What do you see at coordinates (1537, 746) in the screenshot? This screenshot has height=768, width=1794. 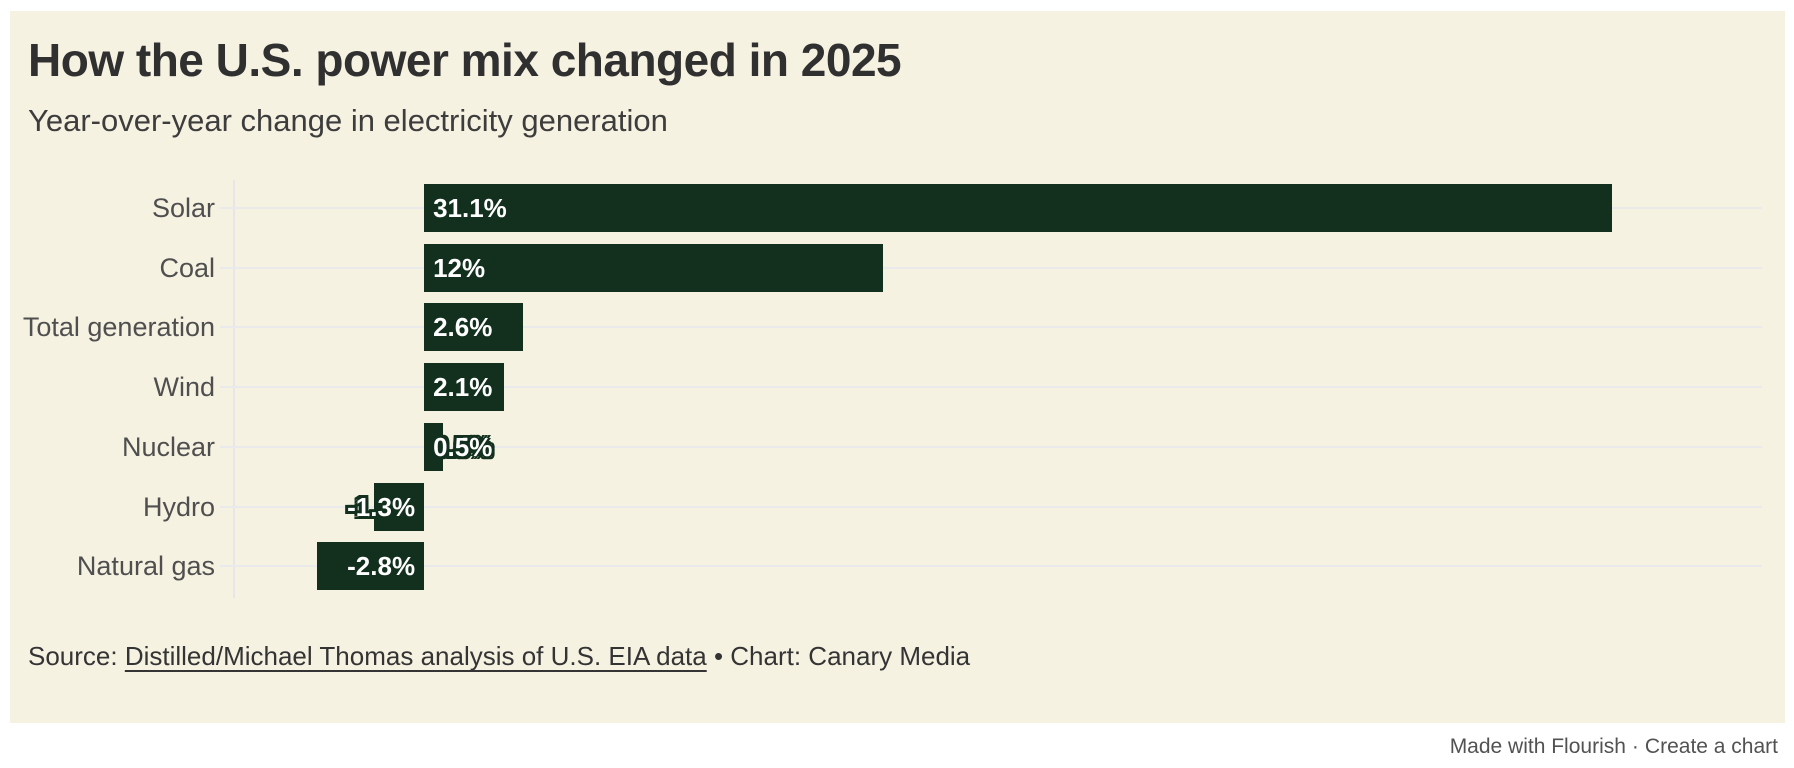 I see `made-with-flourish-link: Made with Flourish` at bounding box center [1537, 746].